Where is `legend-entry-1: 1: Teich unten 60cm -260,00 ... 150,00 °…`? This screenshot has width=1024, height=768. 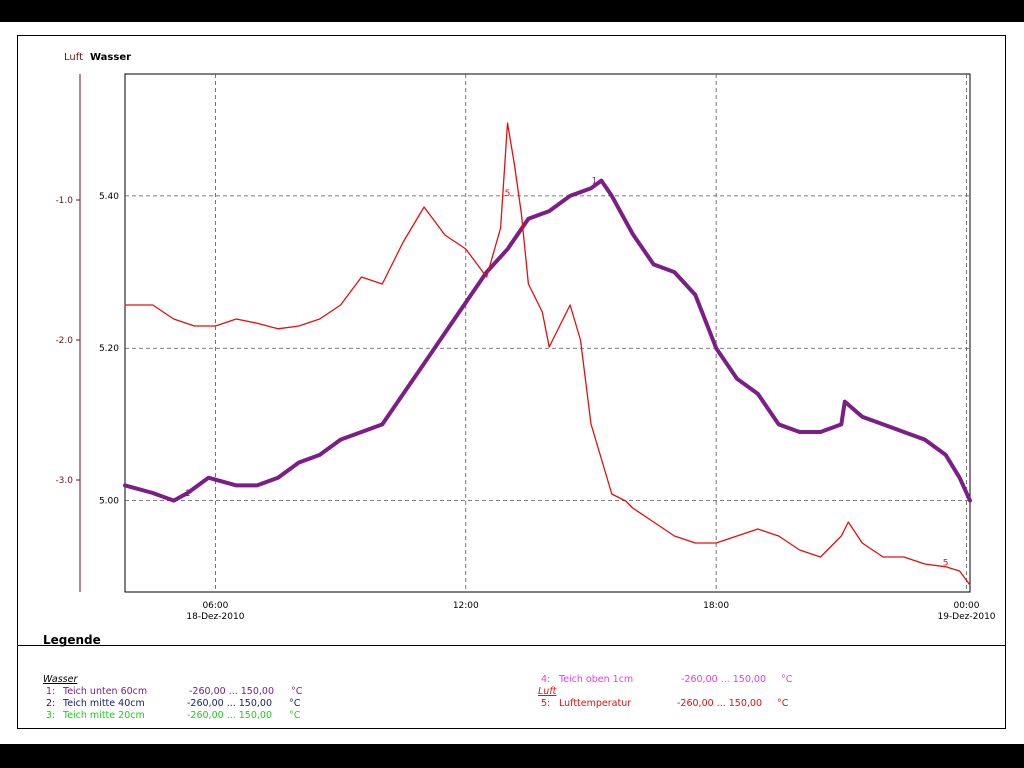
legend-entry-1: 1: Teich unten 60cm -260,00 ... 150,00 °… is located at coordinates (174, 713).